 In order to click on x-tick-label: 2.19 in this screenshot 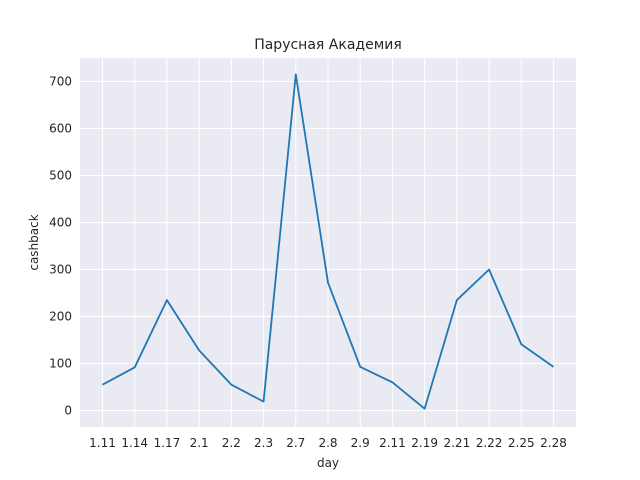, I will do `click(424, 443)`.